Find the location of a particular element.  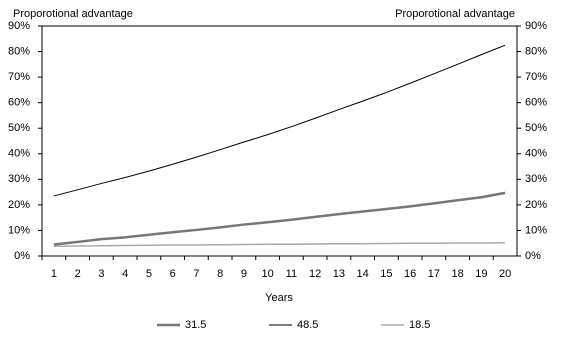

y-tick-label: 40% is located at coordinates (19, 154).